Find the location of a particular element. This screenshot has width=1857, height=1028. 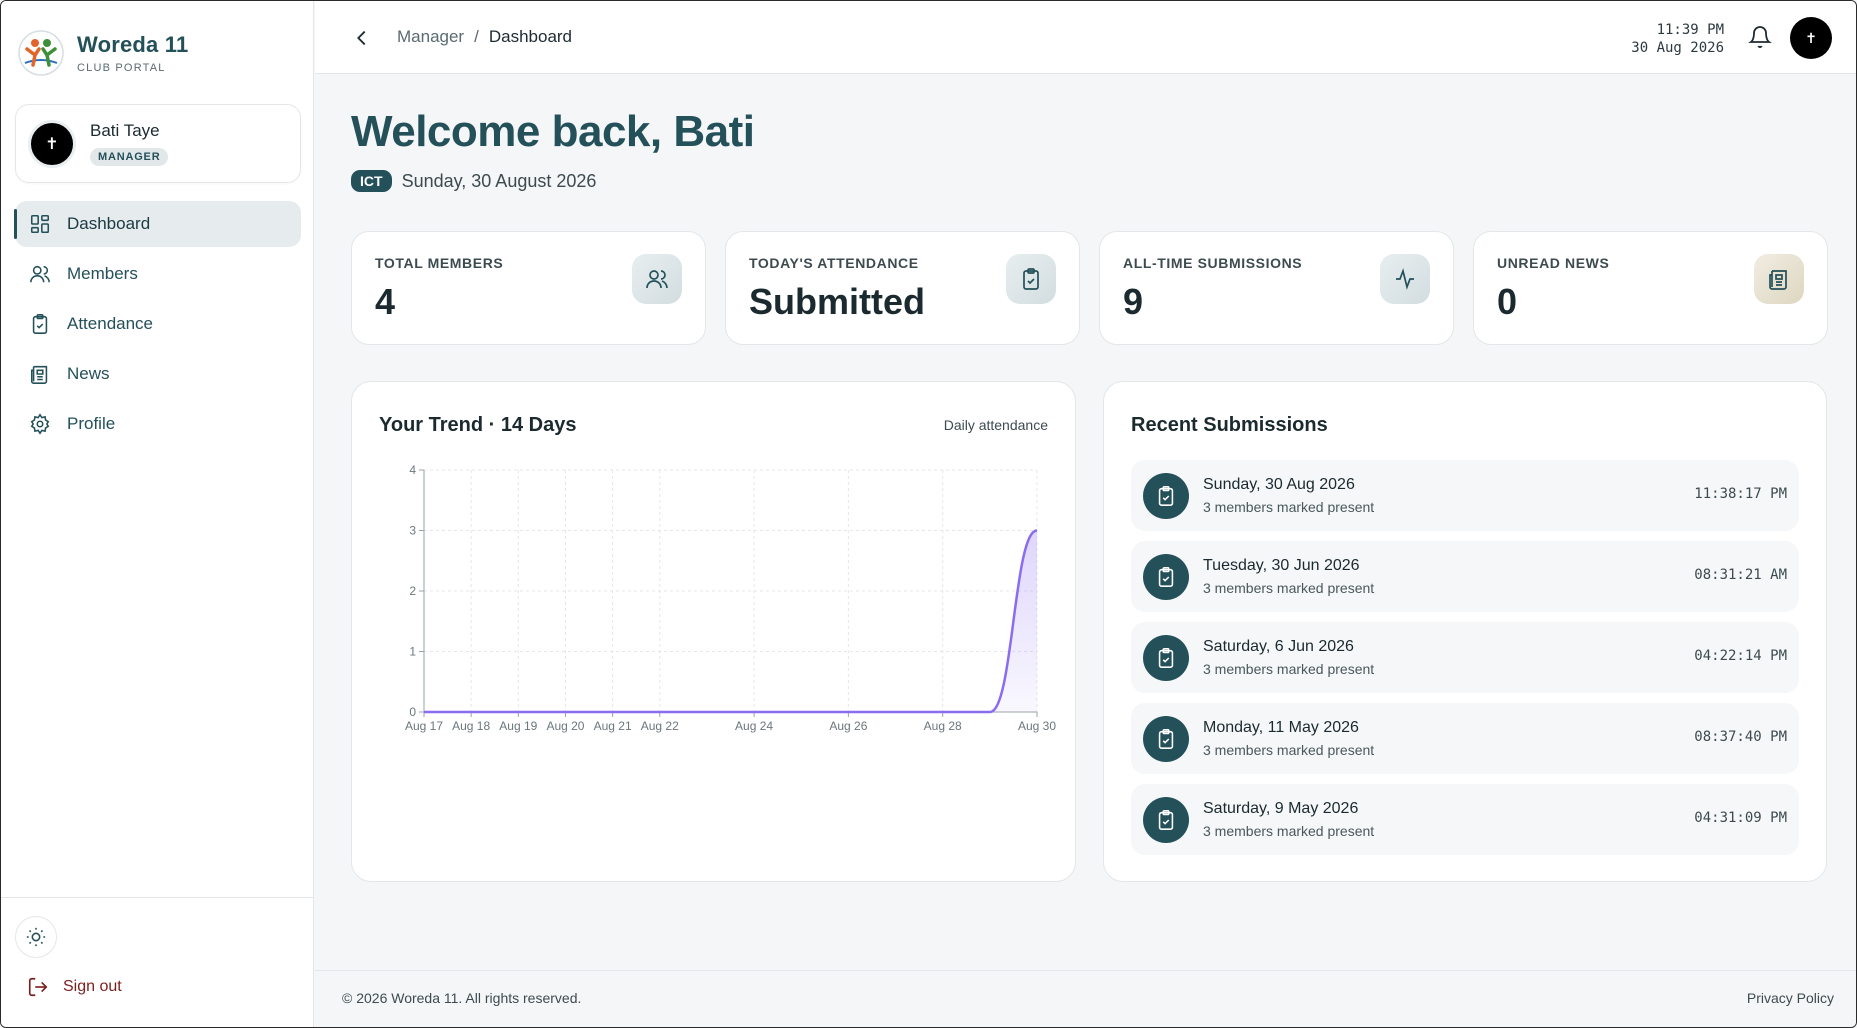

user-name: Bati Taye is located at coordinates (125, 130).